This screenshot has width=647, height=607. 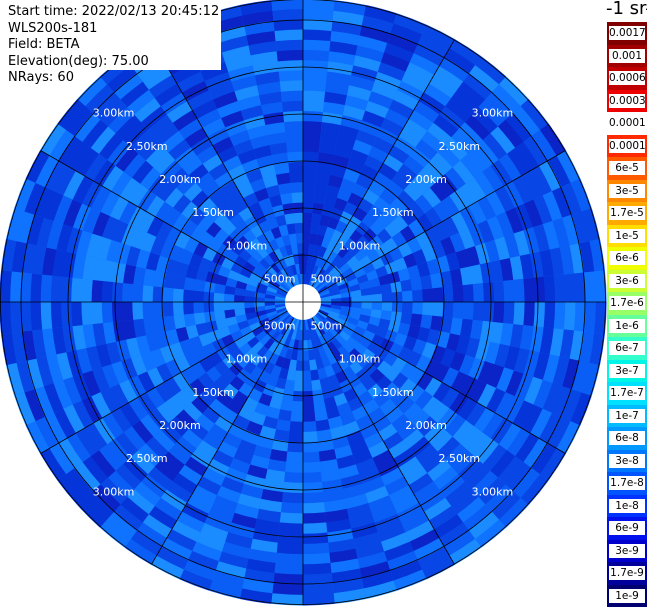 What do you see at coordinates (627, 235) in the screenshot?
I see `colorbar-tick-label: 1e-5` at bounding box center [627, 235].